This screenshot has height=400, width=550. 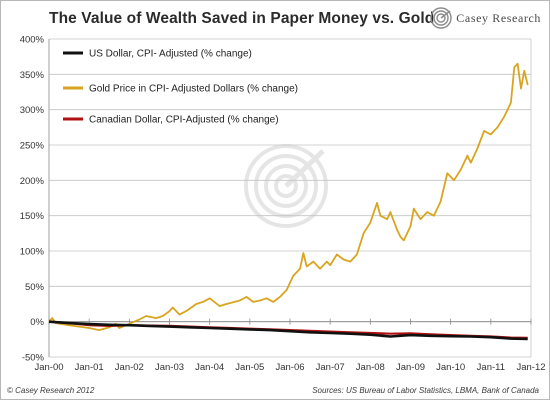 I want to click on y-tick-label: 350%, so click(x=32, y=75).